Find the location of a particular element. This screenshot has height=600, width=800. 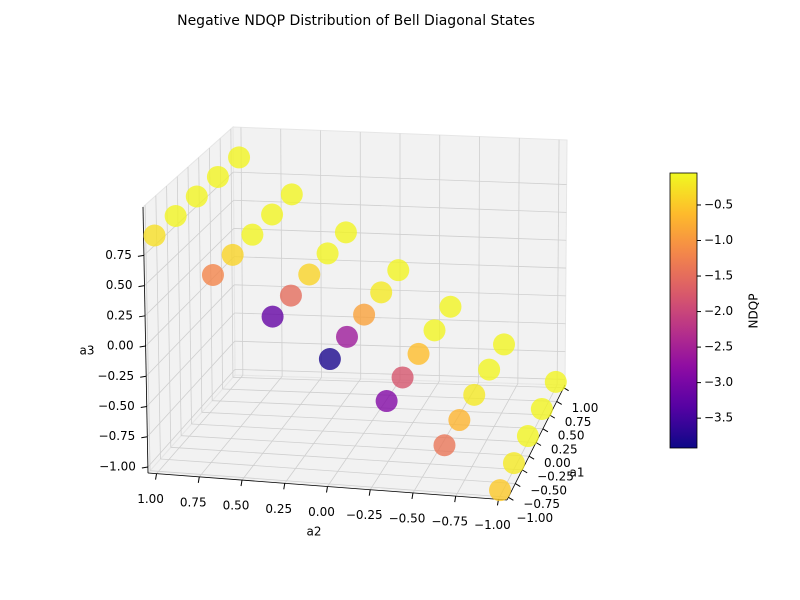

z-tick-label: −0.75 is located at coordinates (117, 436).